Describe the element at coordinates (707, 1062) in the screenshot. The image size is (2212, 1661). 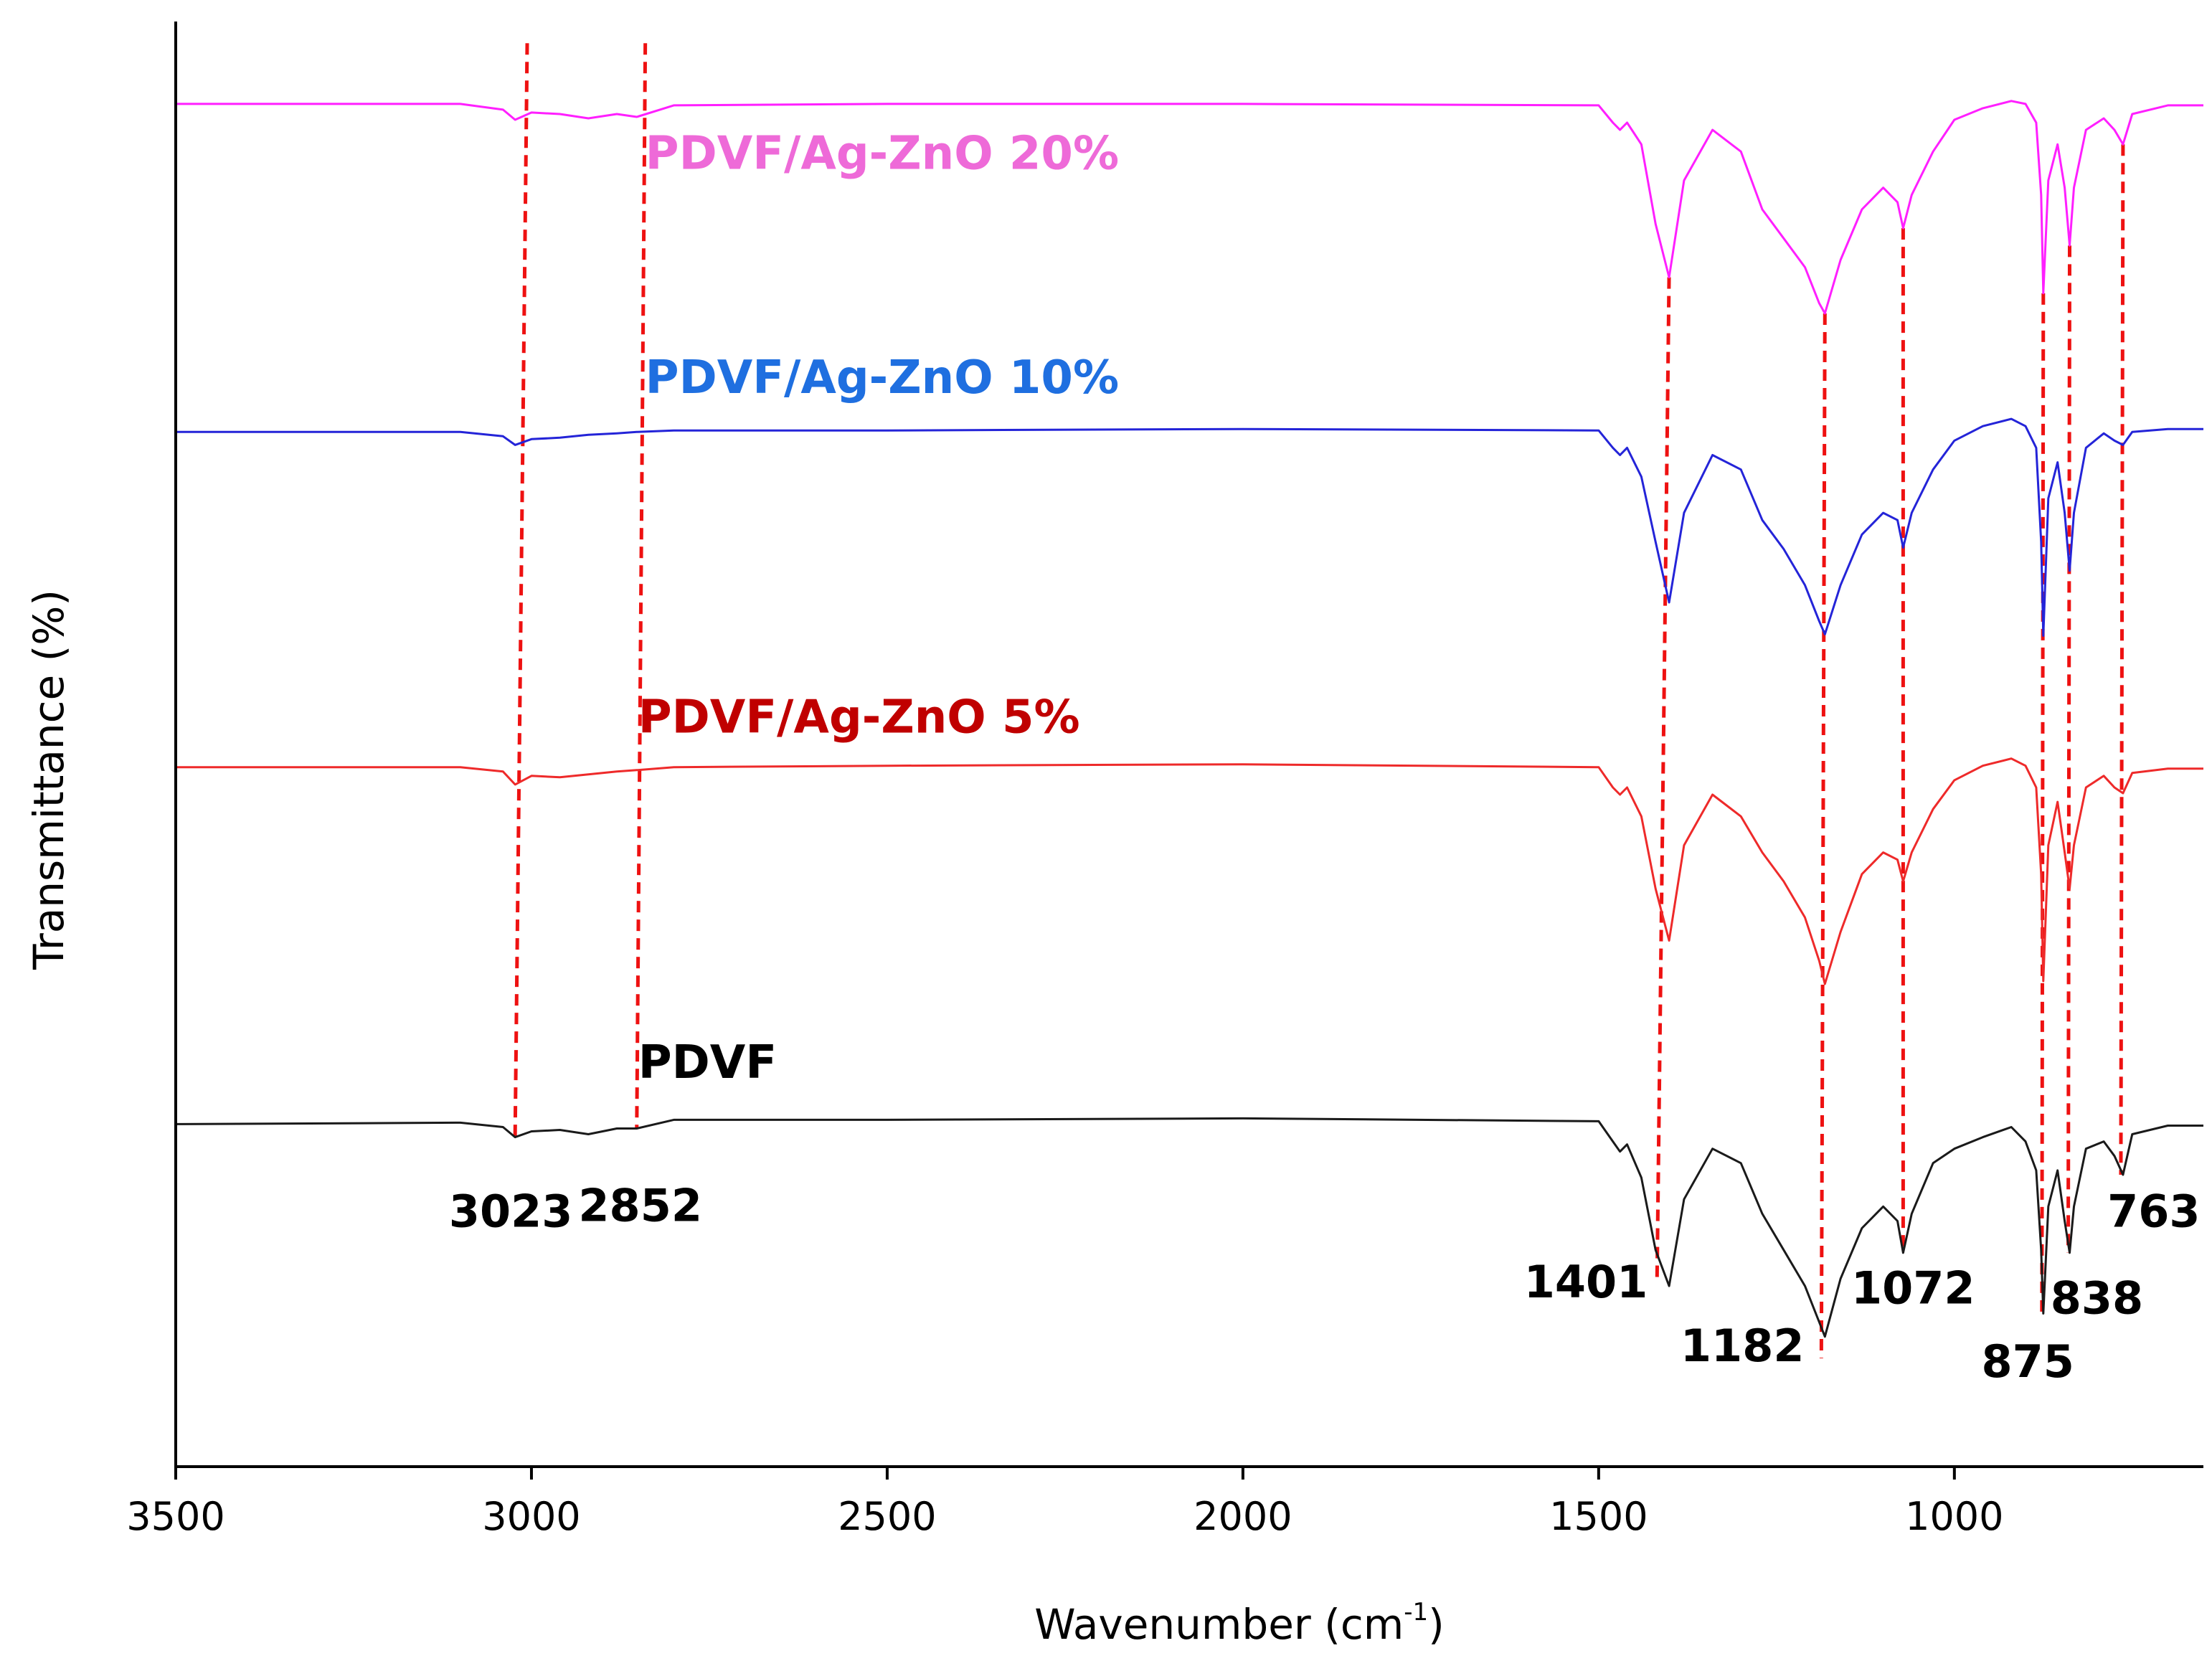
I see `series-label-pdvf: PDVF` at that location.